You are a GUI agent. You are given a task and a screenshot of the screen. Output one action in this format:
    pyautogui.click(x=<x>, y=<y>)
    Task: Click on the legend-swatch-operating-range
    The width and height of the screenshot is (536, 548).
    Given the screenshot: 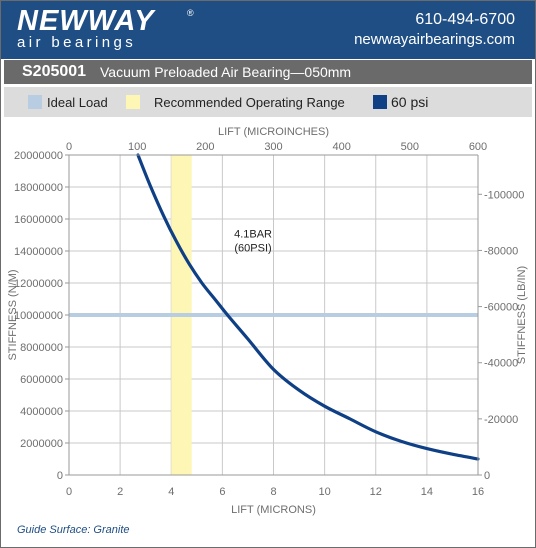 What is the action you would take?
    pyautogui.click(x=133, y=102)
    